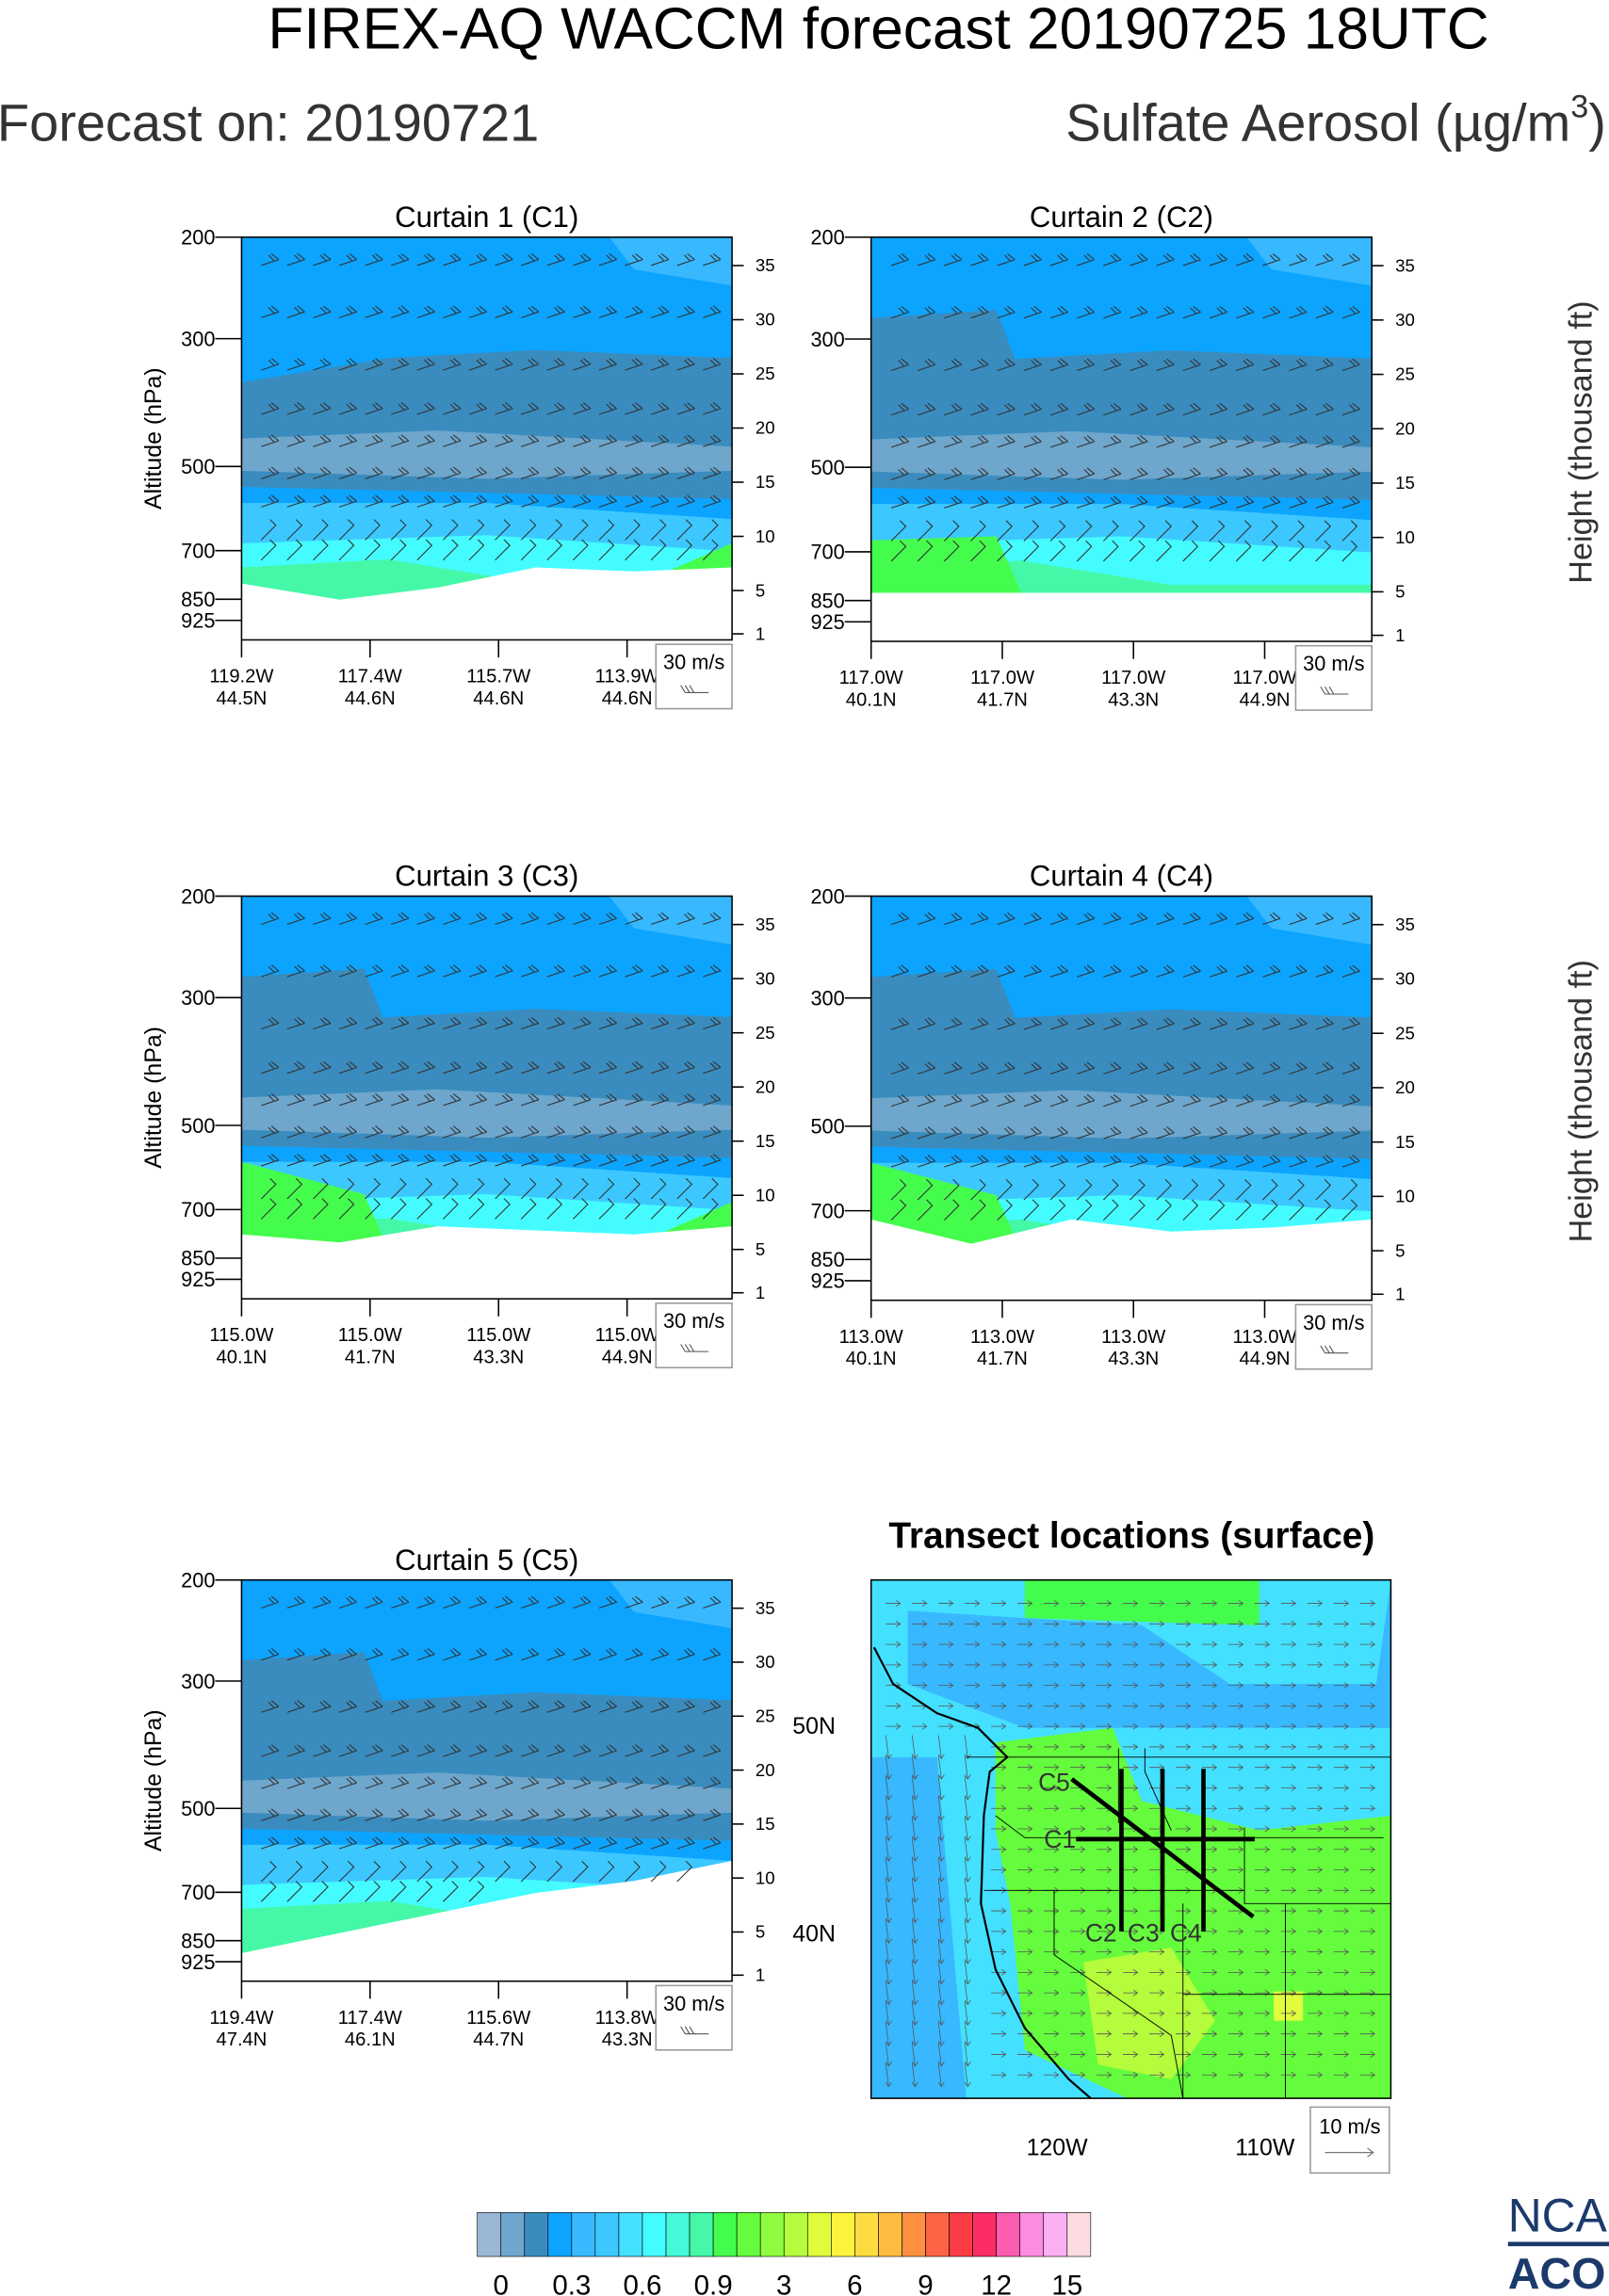 The width and height of the screenshot is (1609, 2296). What do you see at coordinates (1289, 2006) in the screenshot?
I see `map-hotspot` at bounding box center [1289, 2006].